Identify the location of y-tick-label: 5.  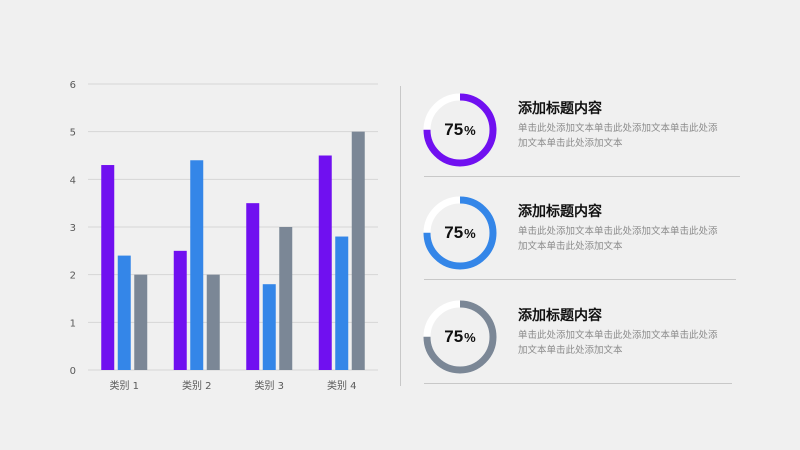
(73, 133).